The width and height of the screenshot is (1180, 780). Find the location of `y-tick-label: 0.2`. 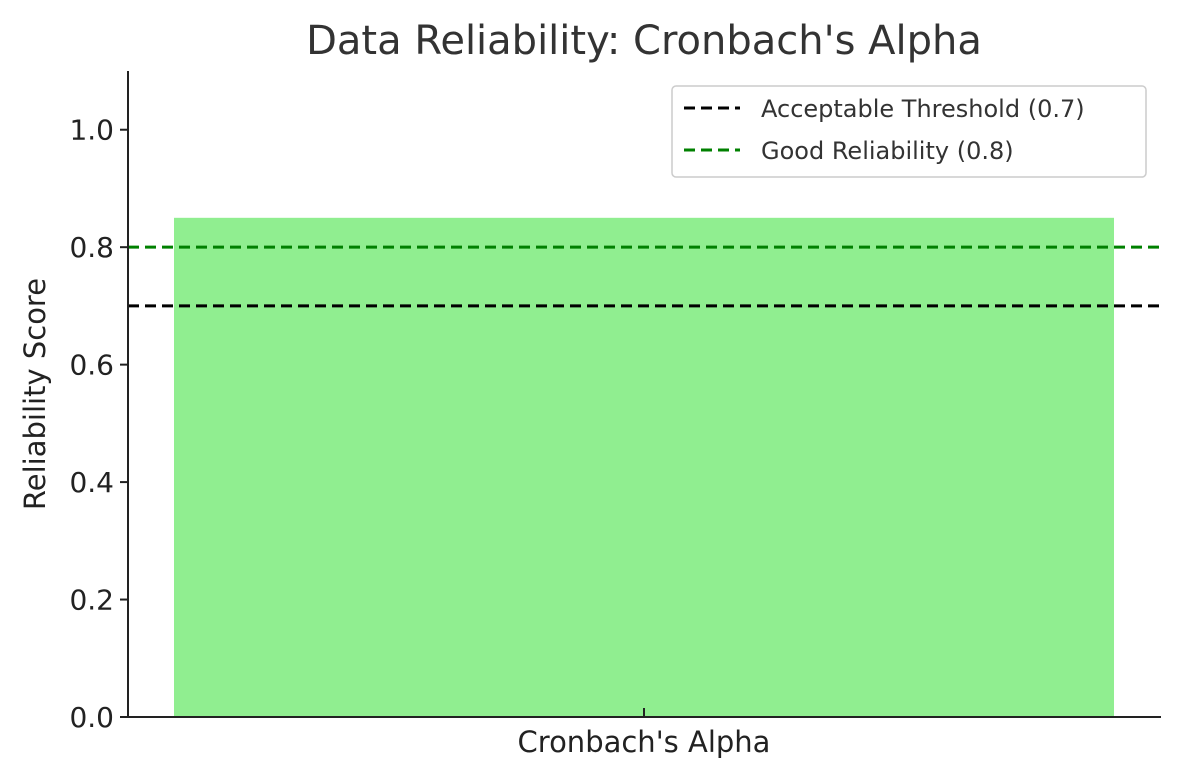

y-tick-label: 0.2 is located at coordinates (91, 600).